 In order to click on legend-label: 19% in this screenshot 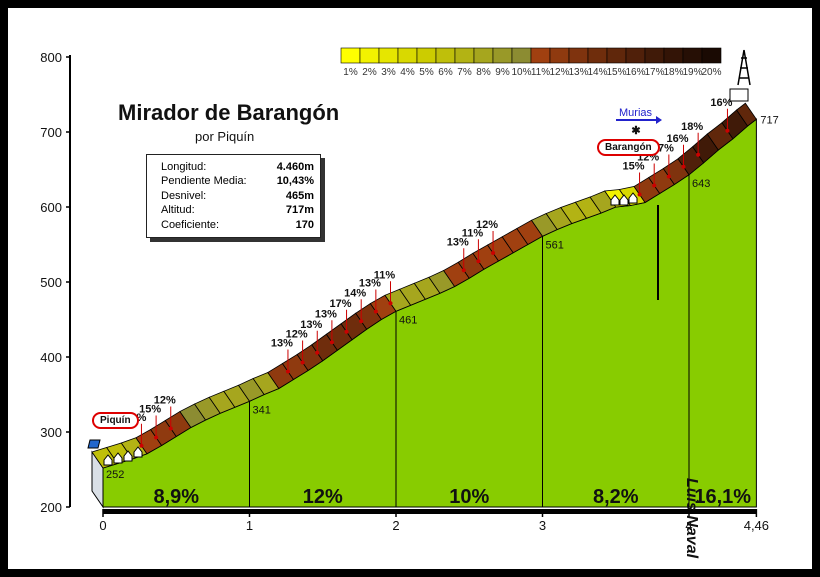, I will do `click(692, 72)`.